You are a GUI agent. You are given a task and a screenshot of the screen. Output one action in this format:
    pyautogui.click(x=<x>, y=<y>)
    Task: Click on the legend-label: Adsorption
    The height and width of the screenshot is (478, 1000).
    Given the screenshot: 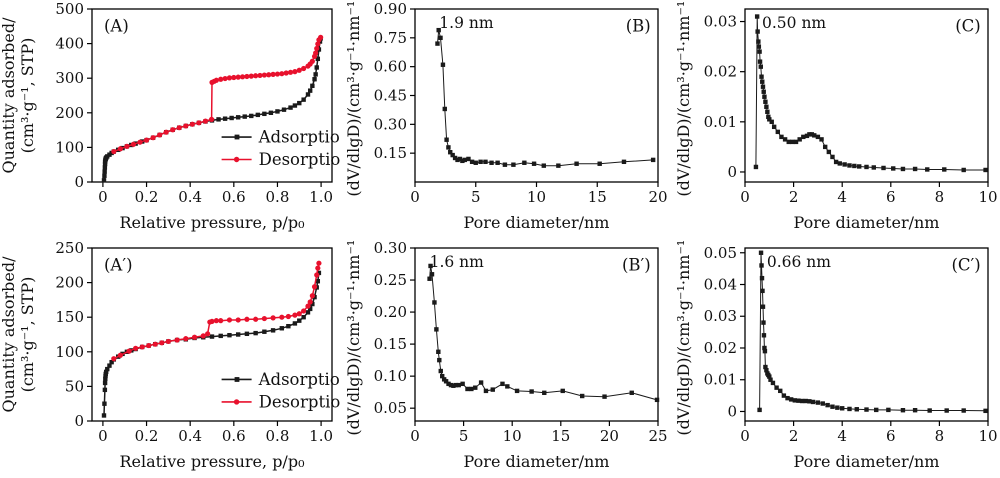 What is the action you would take?
    pyautogui.click(x=299, y=137)
    